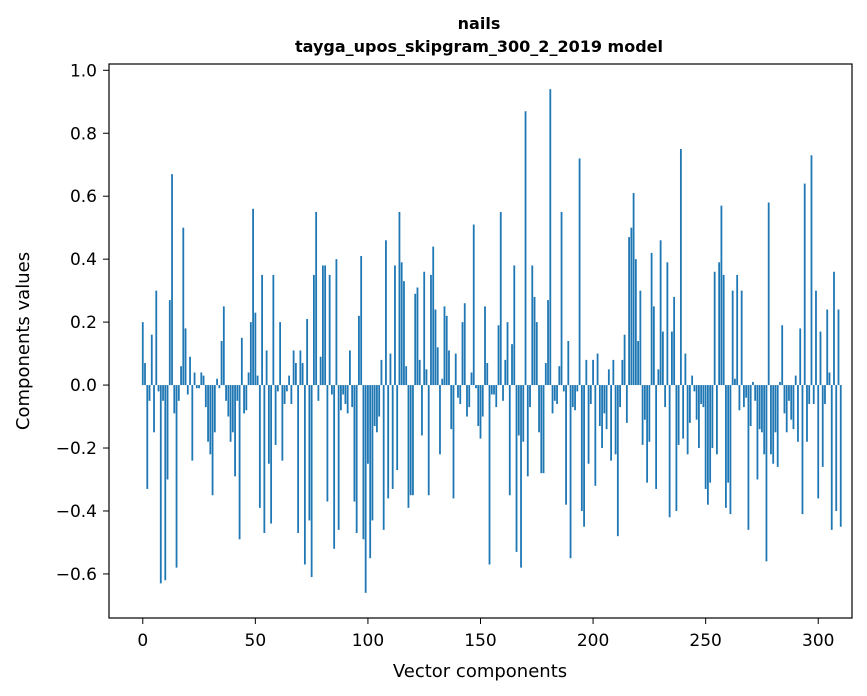  I want to click on x-tick-label: 50, so click(256, 641).